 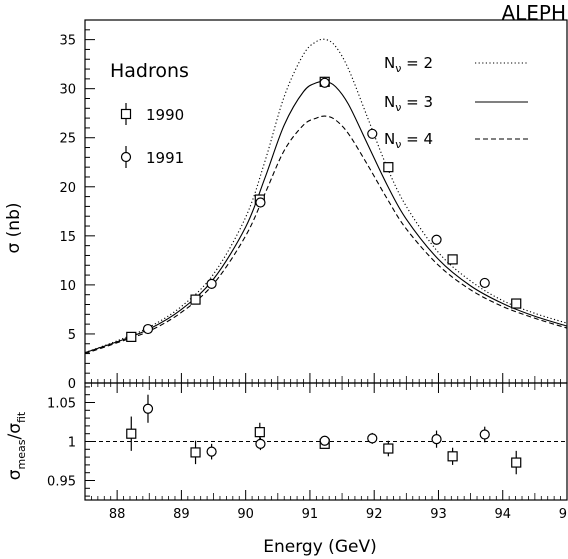 What do you see at coordinates (417, 102) in the screenshot?
I see `legend-label-value: = 3` at bounding box center [417, 102].